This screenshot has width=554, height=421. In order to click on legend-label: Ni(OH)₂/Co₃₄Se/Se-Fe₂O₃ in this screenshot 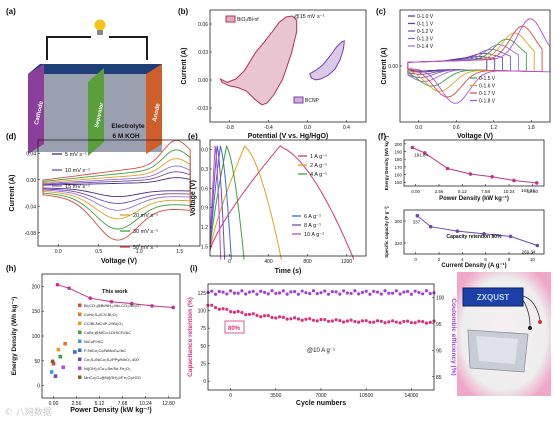, I will do `click(107, 368)`.